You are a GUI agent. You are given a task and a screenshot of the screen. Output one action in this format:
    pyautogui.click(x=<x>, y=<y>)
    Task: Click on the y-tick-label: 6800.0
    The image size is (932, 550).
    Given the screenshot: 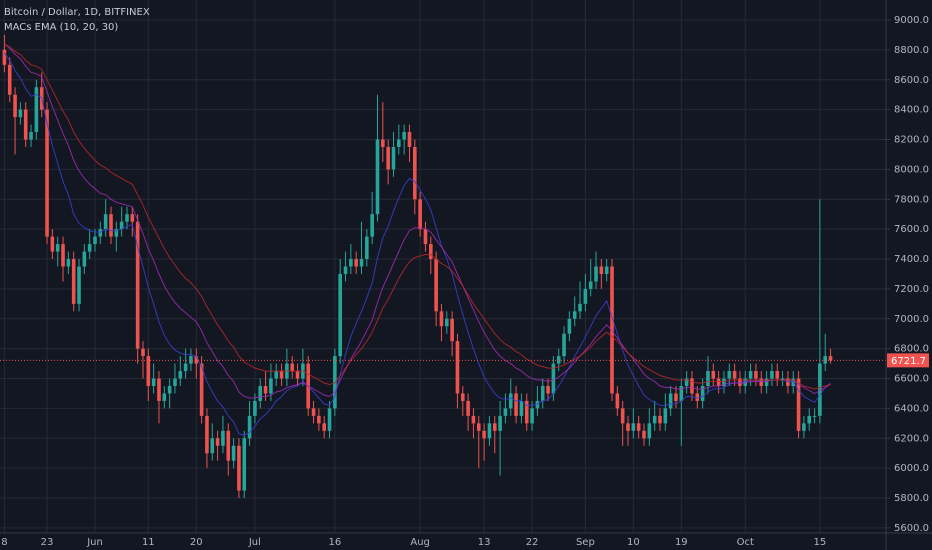 What is the action you would take?
    pyautogui.click(x=911, y=349)
    